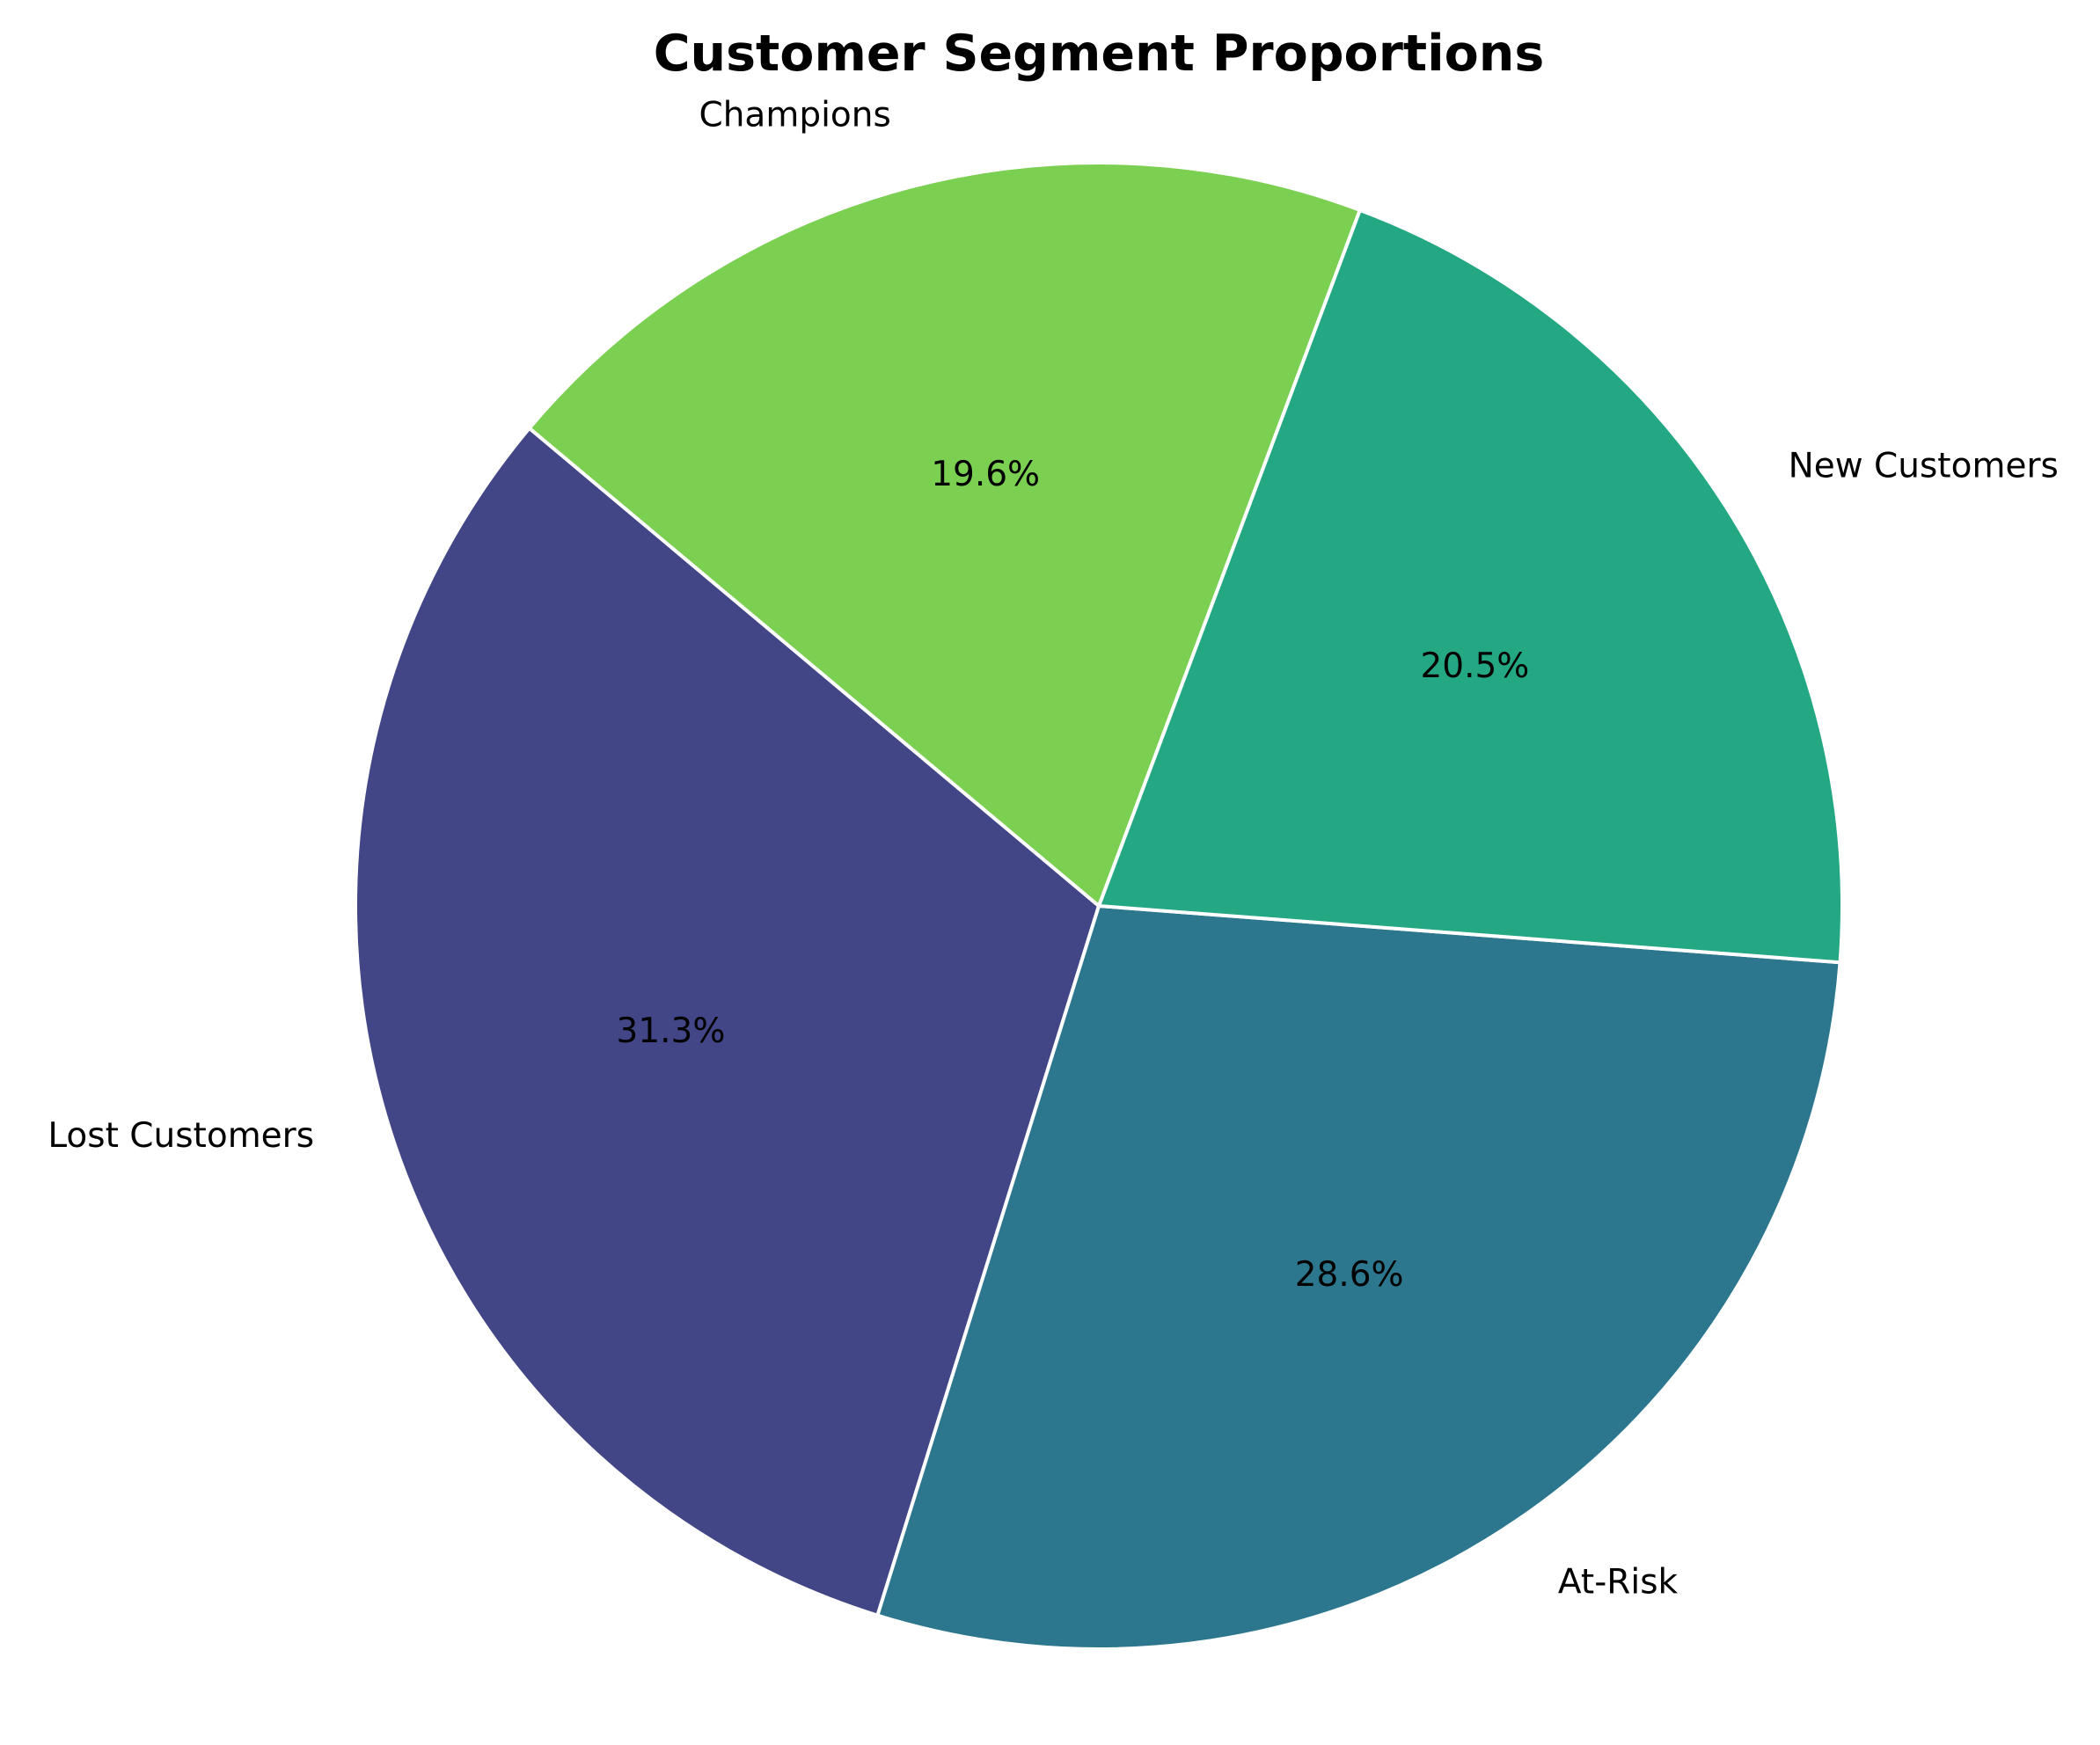 This screenshot has height=1745, width=2100. I want to click on category-label-at-risk: At-Risk, so click(1619, 1583).